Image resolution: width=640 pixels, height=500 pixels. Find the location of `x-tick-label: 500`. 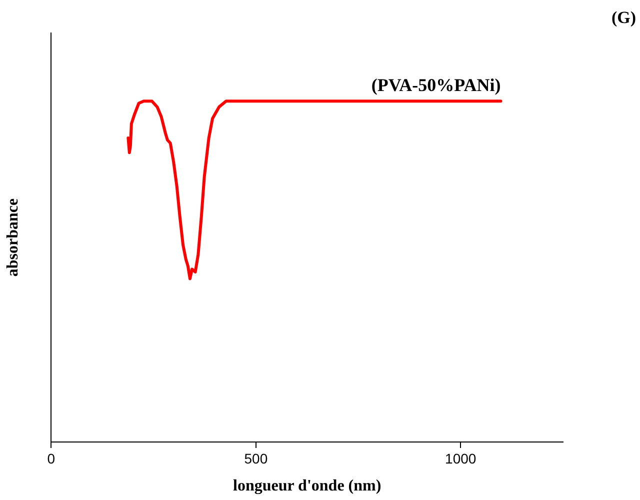

x-tick-label: 500 is located at coordinates (256, 458).